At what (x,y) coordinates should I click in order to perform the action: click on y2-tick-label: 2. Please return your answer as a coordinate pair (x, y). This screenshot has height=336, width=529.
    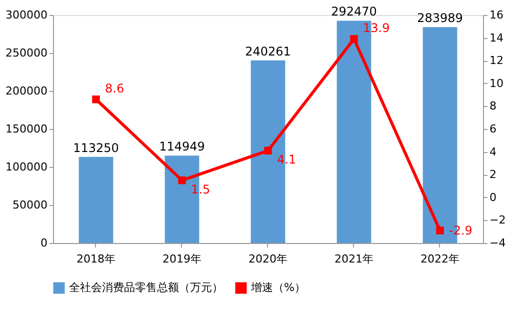
    Looking at the image, I should click on (493, 175).